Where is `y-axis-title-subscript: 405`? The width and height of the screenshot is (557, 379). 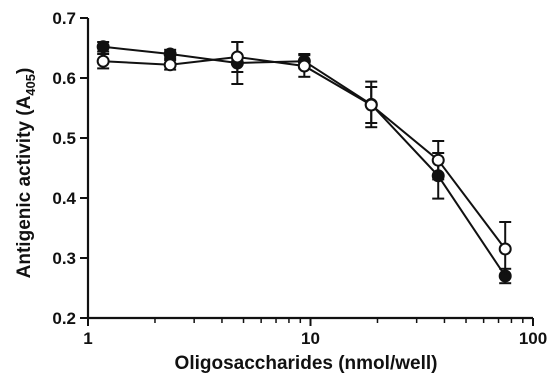 y-axis-title-subscript: 405 is located at coordinates (30, 85).